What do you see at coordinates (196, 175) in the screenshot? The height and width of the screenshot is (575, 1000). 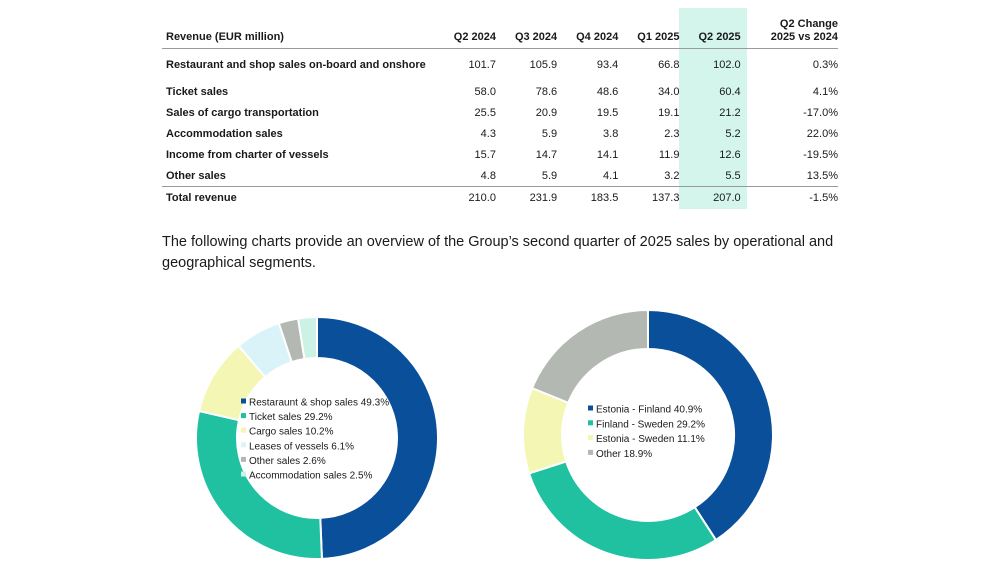 I see `row-label: Other sales` at bounding box center [196, 175].